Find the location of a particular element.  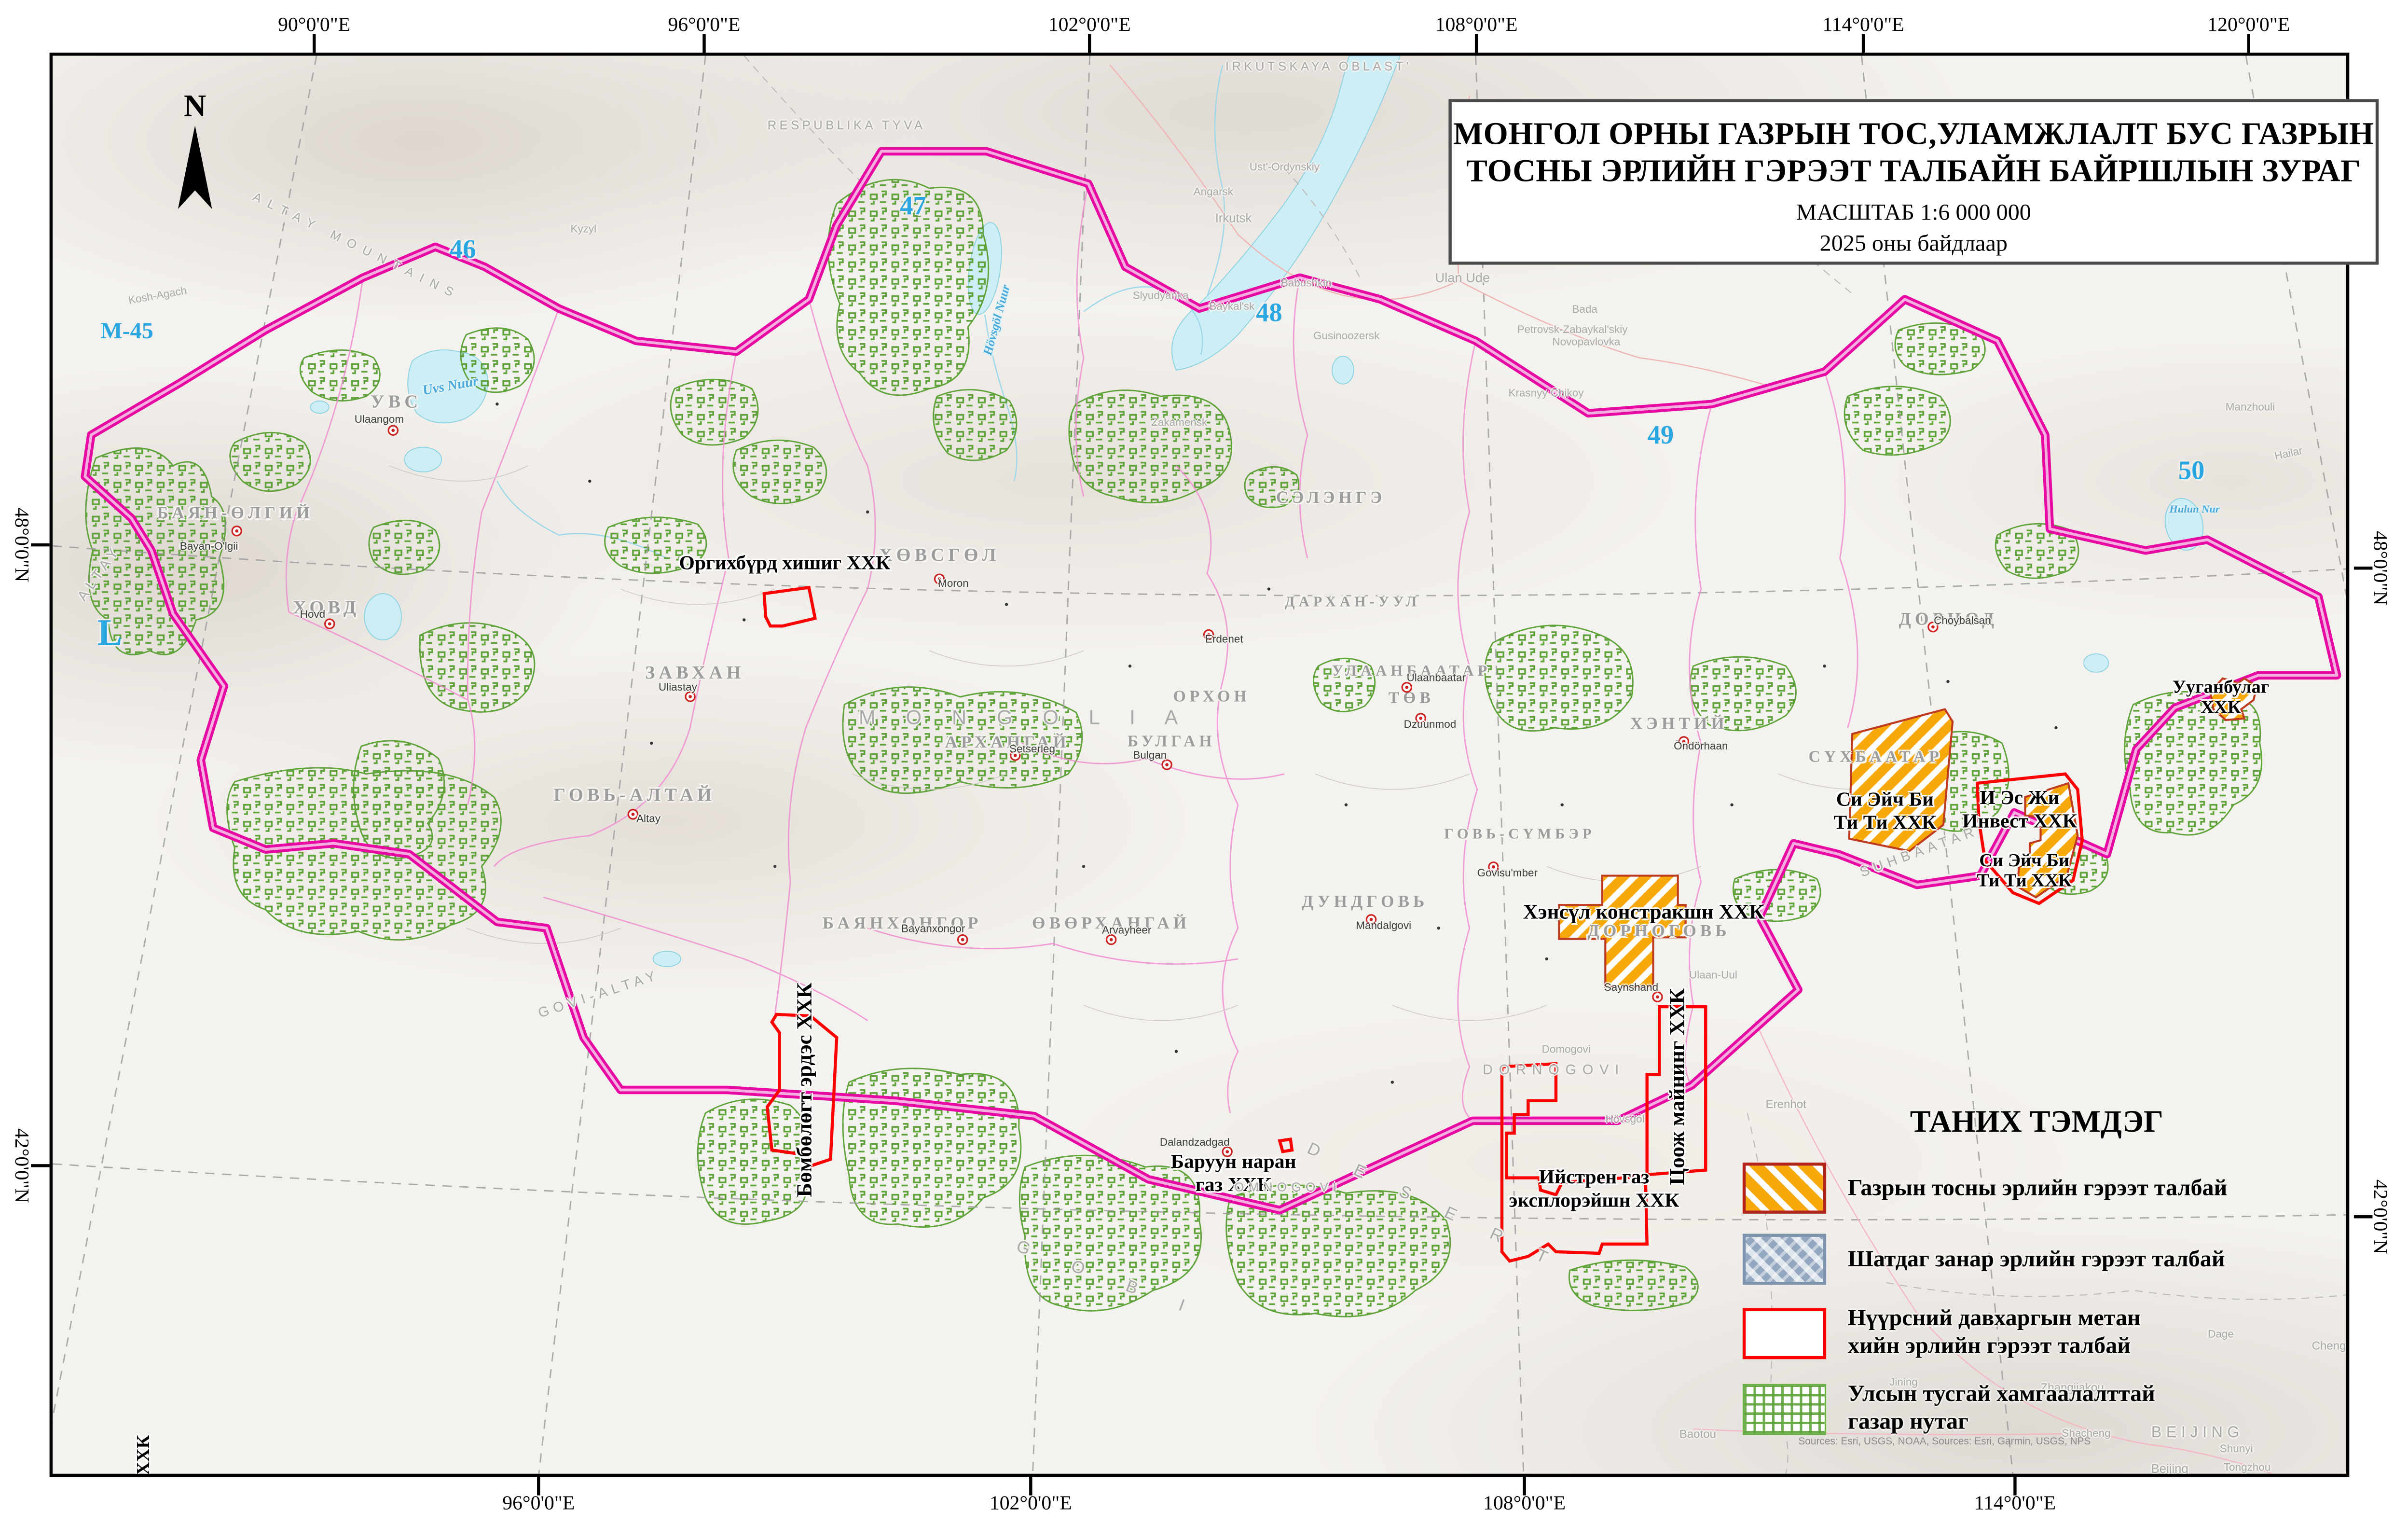

axis-label-left: 42°0'0"N is located at coordinates (22, 1165).